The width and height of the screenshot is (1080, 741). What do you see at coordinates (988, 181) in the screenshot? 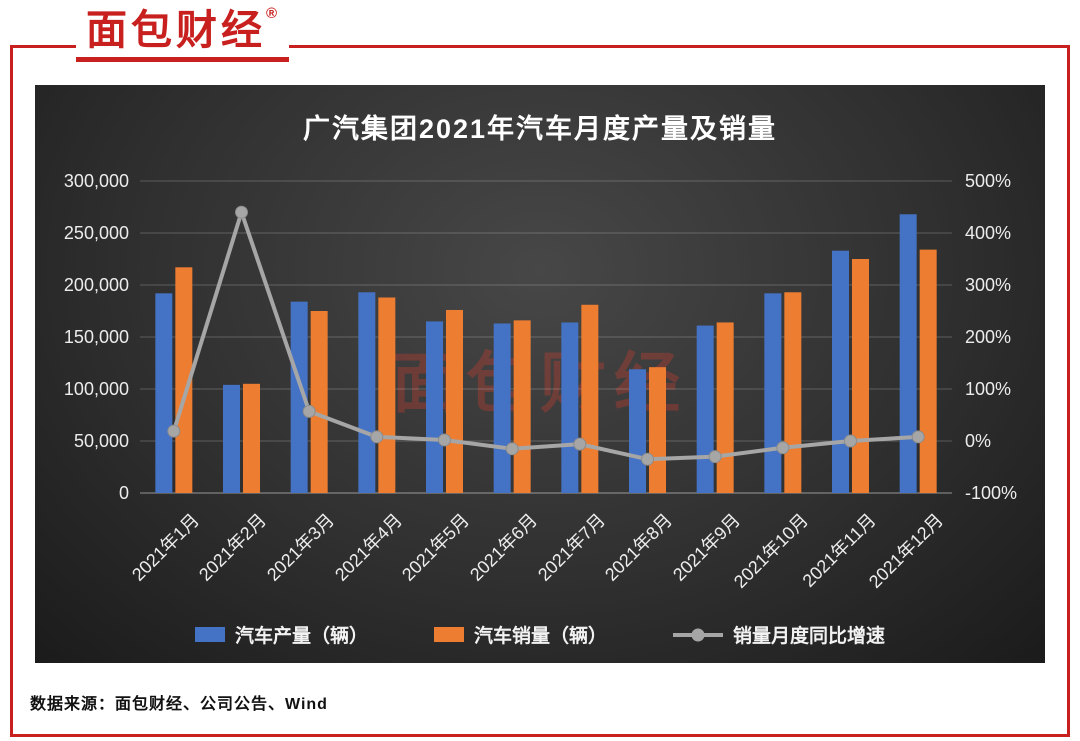
I see `right-axis-tick: 500%` at bounding box center [988, 181].